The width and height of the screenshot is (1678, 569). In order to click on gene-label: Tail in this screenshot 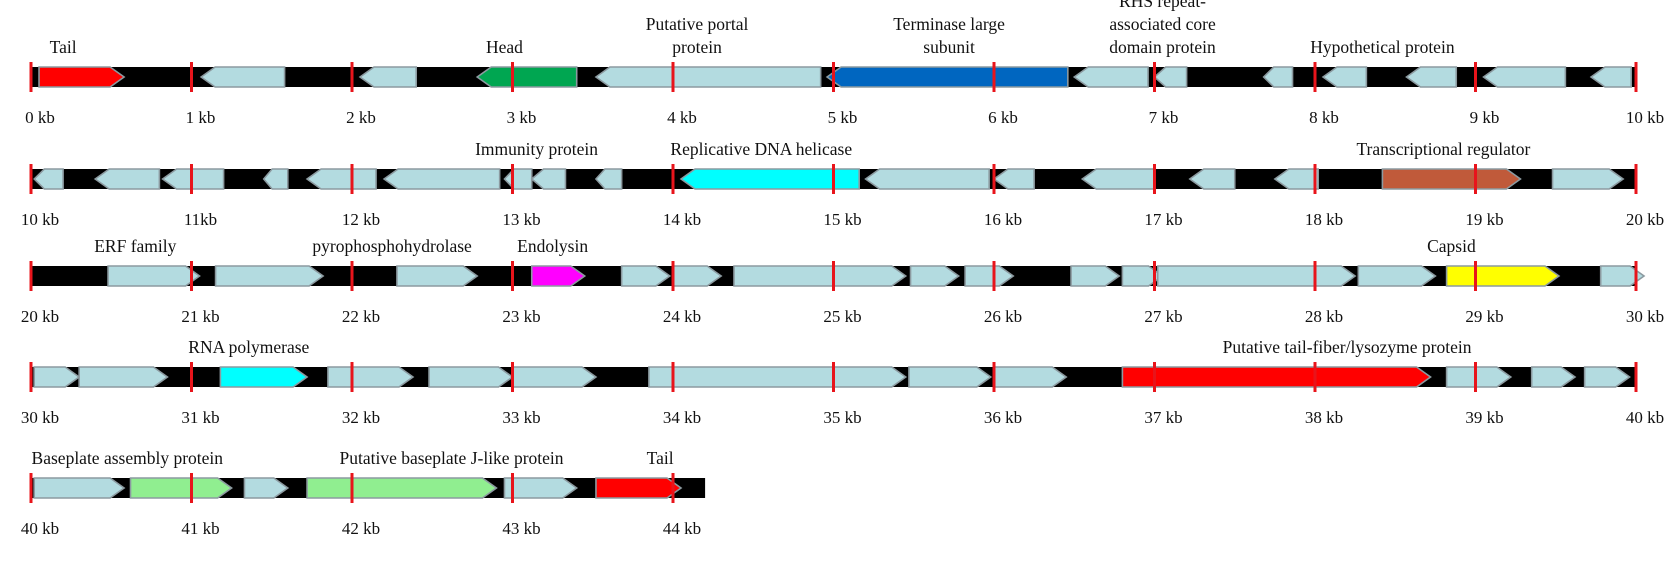, I will do `click(63, 47)`.